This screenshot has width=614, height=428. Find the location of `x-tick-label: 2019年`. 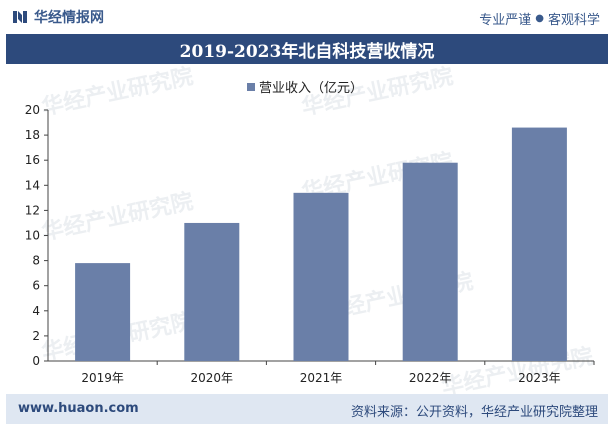

x-tick-label: 2019年 is located at coordinates (102, 378).